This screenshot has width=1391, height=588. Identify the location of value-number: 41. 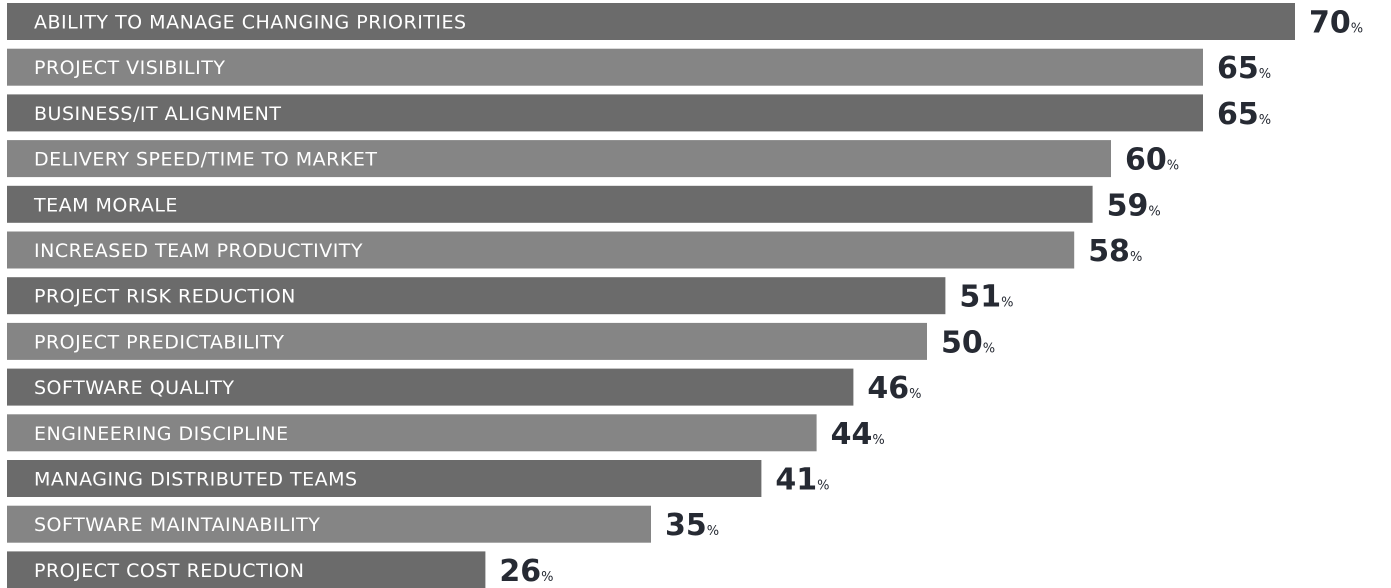
(796, 480).